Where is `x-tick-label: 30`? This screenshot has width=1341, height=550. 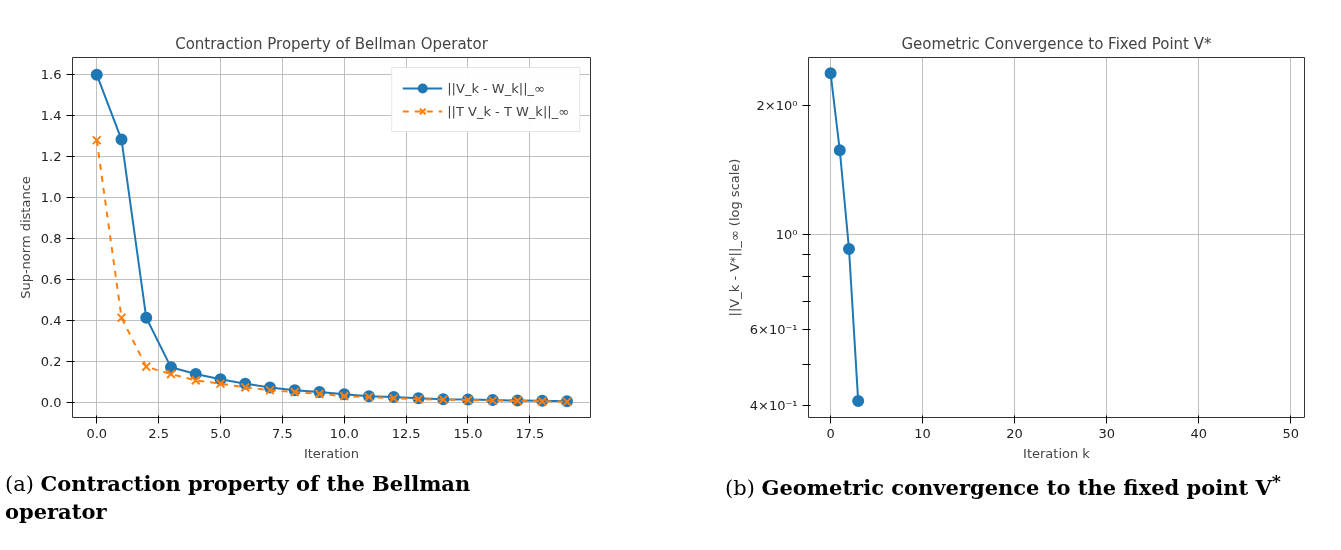
x-tick-label: 30 is located at coordinates (1106, 433).